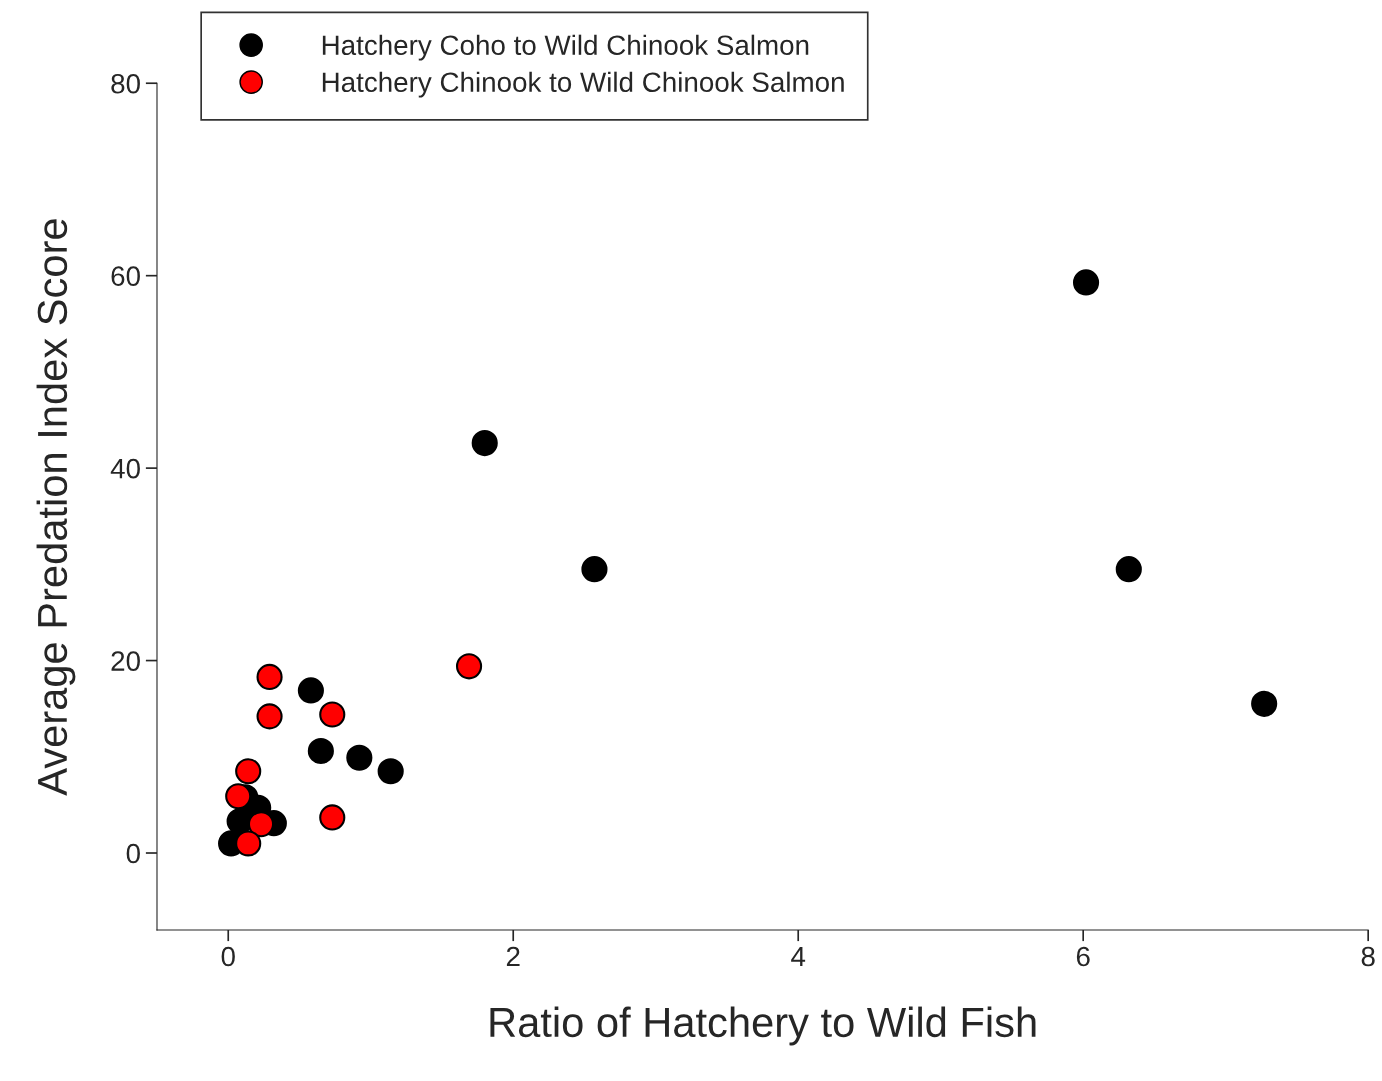 The width and height of the screenshot is (1382, 1081). I want to click on y-tick-label: 80, so click(125, 83).